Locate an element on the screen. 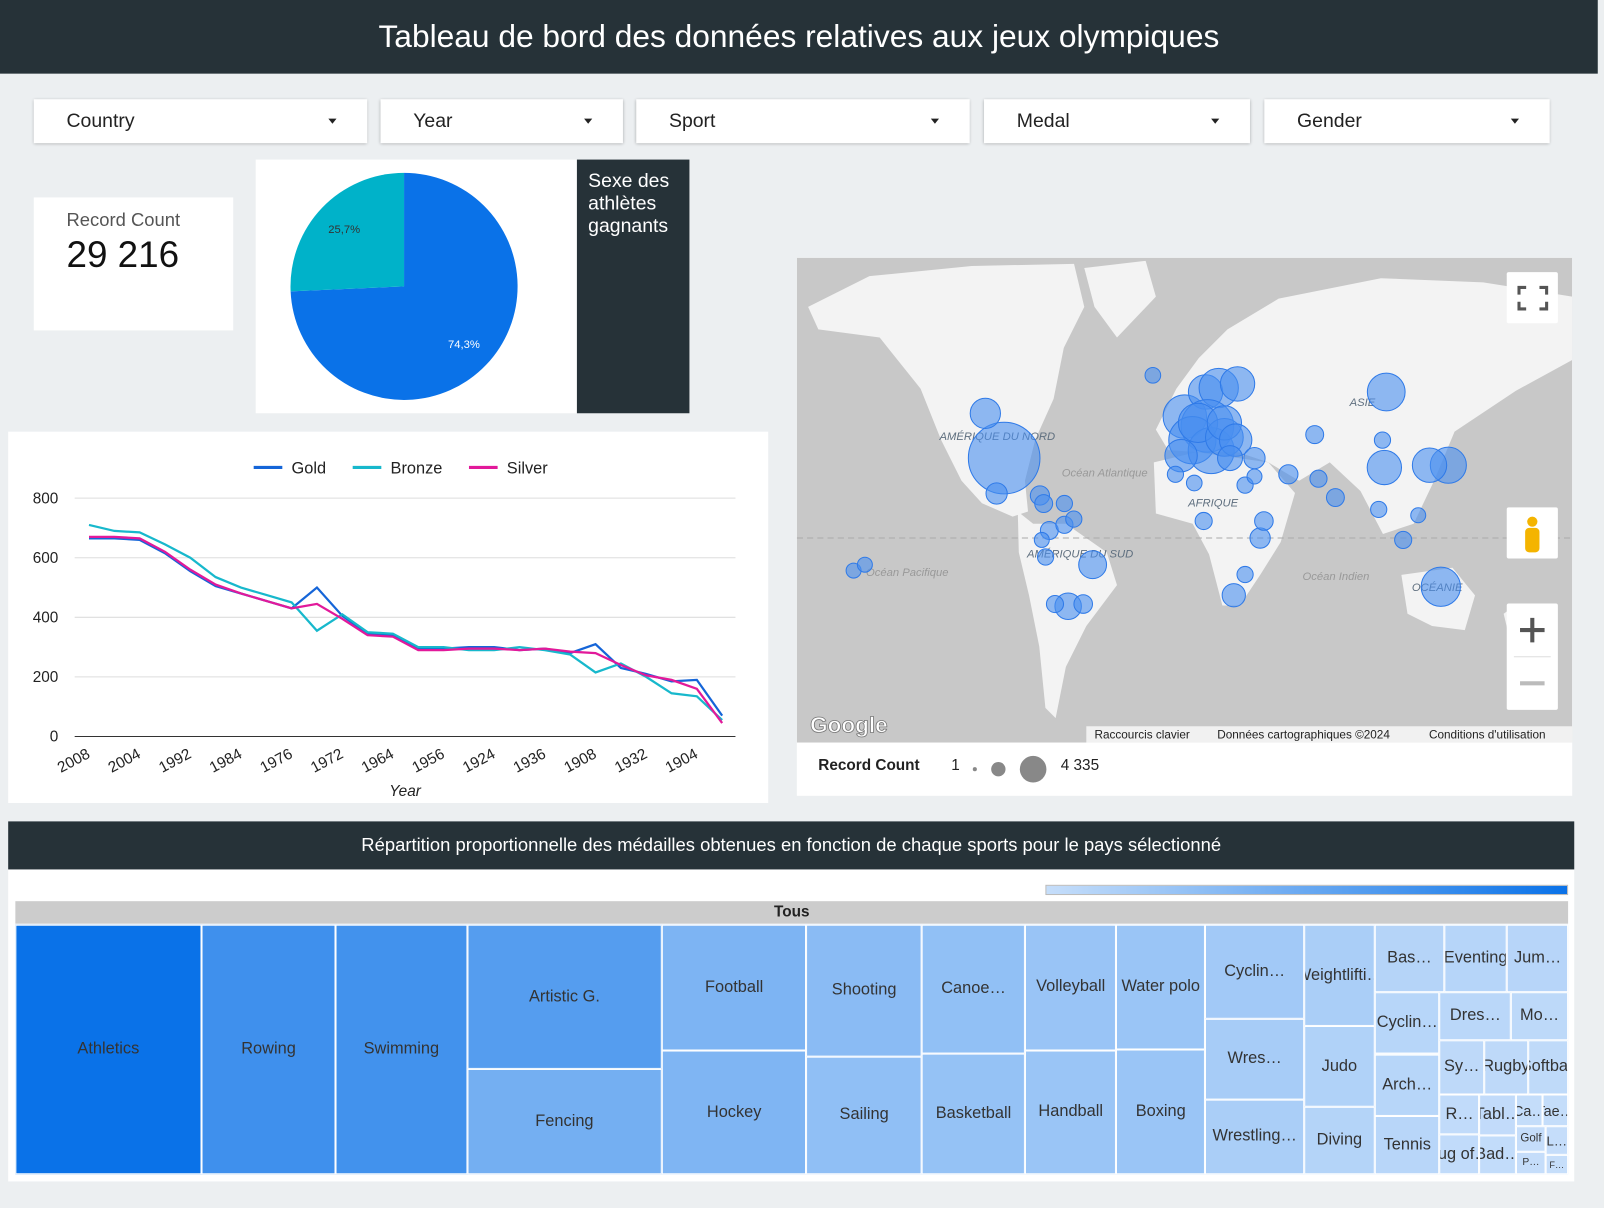 This screenshot has width=1604, height=1208. treemap-cell: Rowing is located at coordinates (268, 1049).